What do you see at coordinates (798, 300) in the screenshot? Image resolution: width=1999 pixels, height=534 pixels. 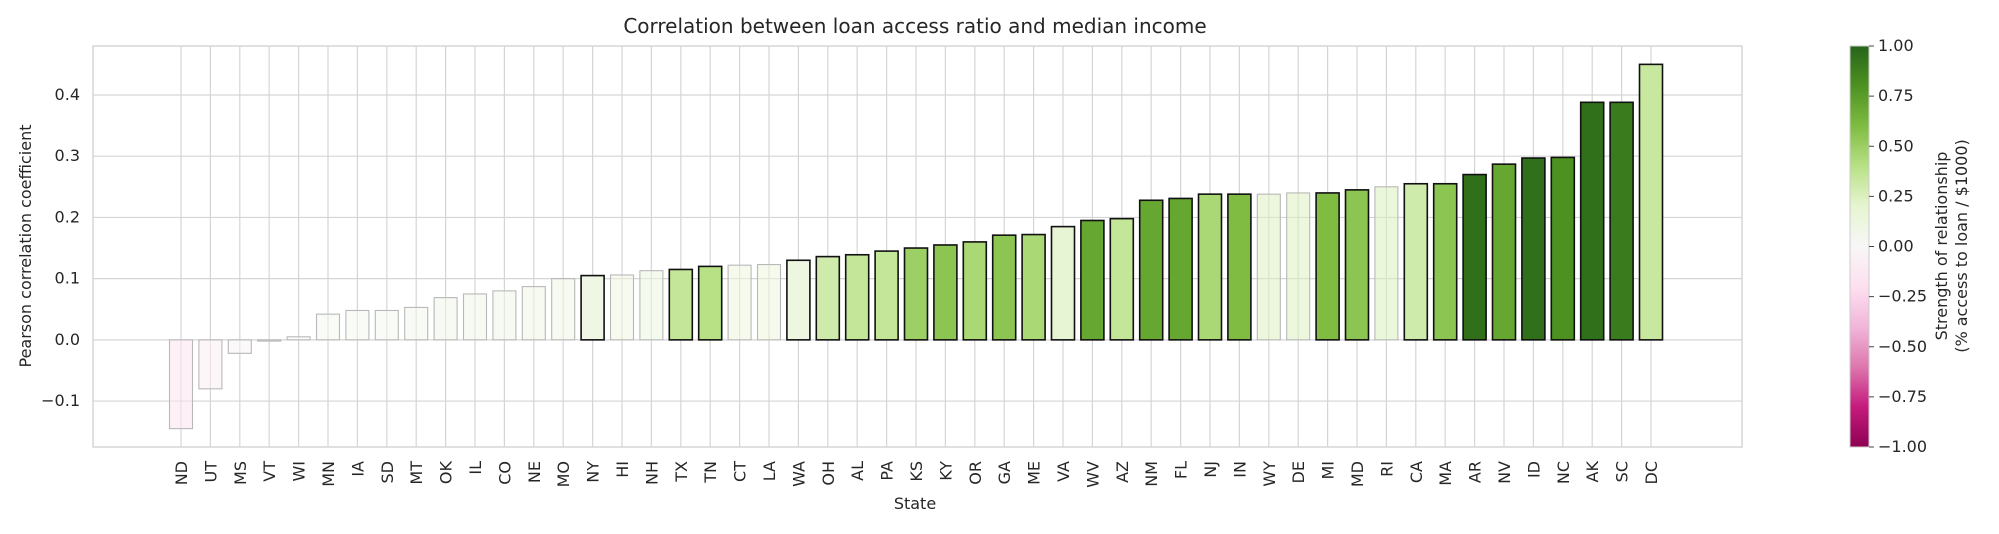 I see `bar-wa` at bounding box center [798, 300].